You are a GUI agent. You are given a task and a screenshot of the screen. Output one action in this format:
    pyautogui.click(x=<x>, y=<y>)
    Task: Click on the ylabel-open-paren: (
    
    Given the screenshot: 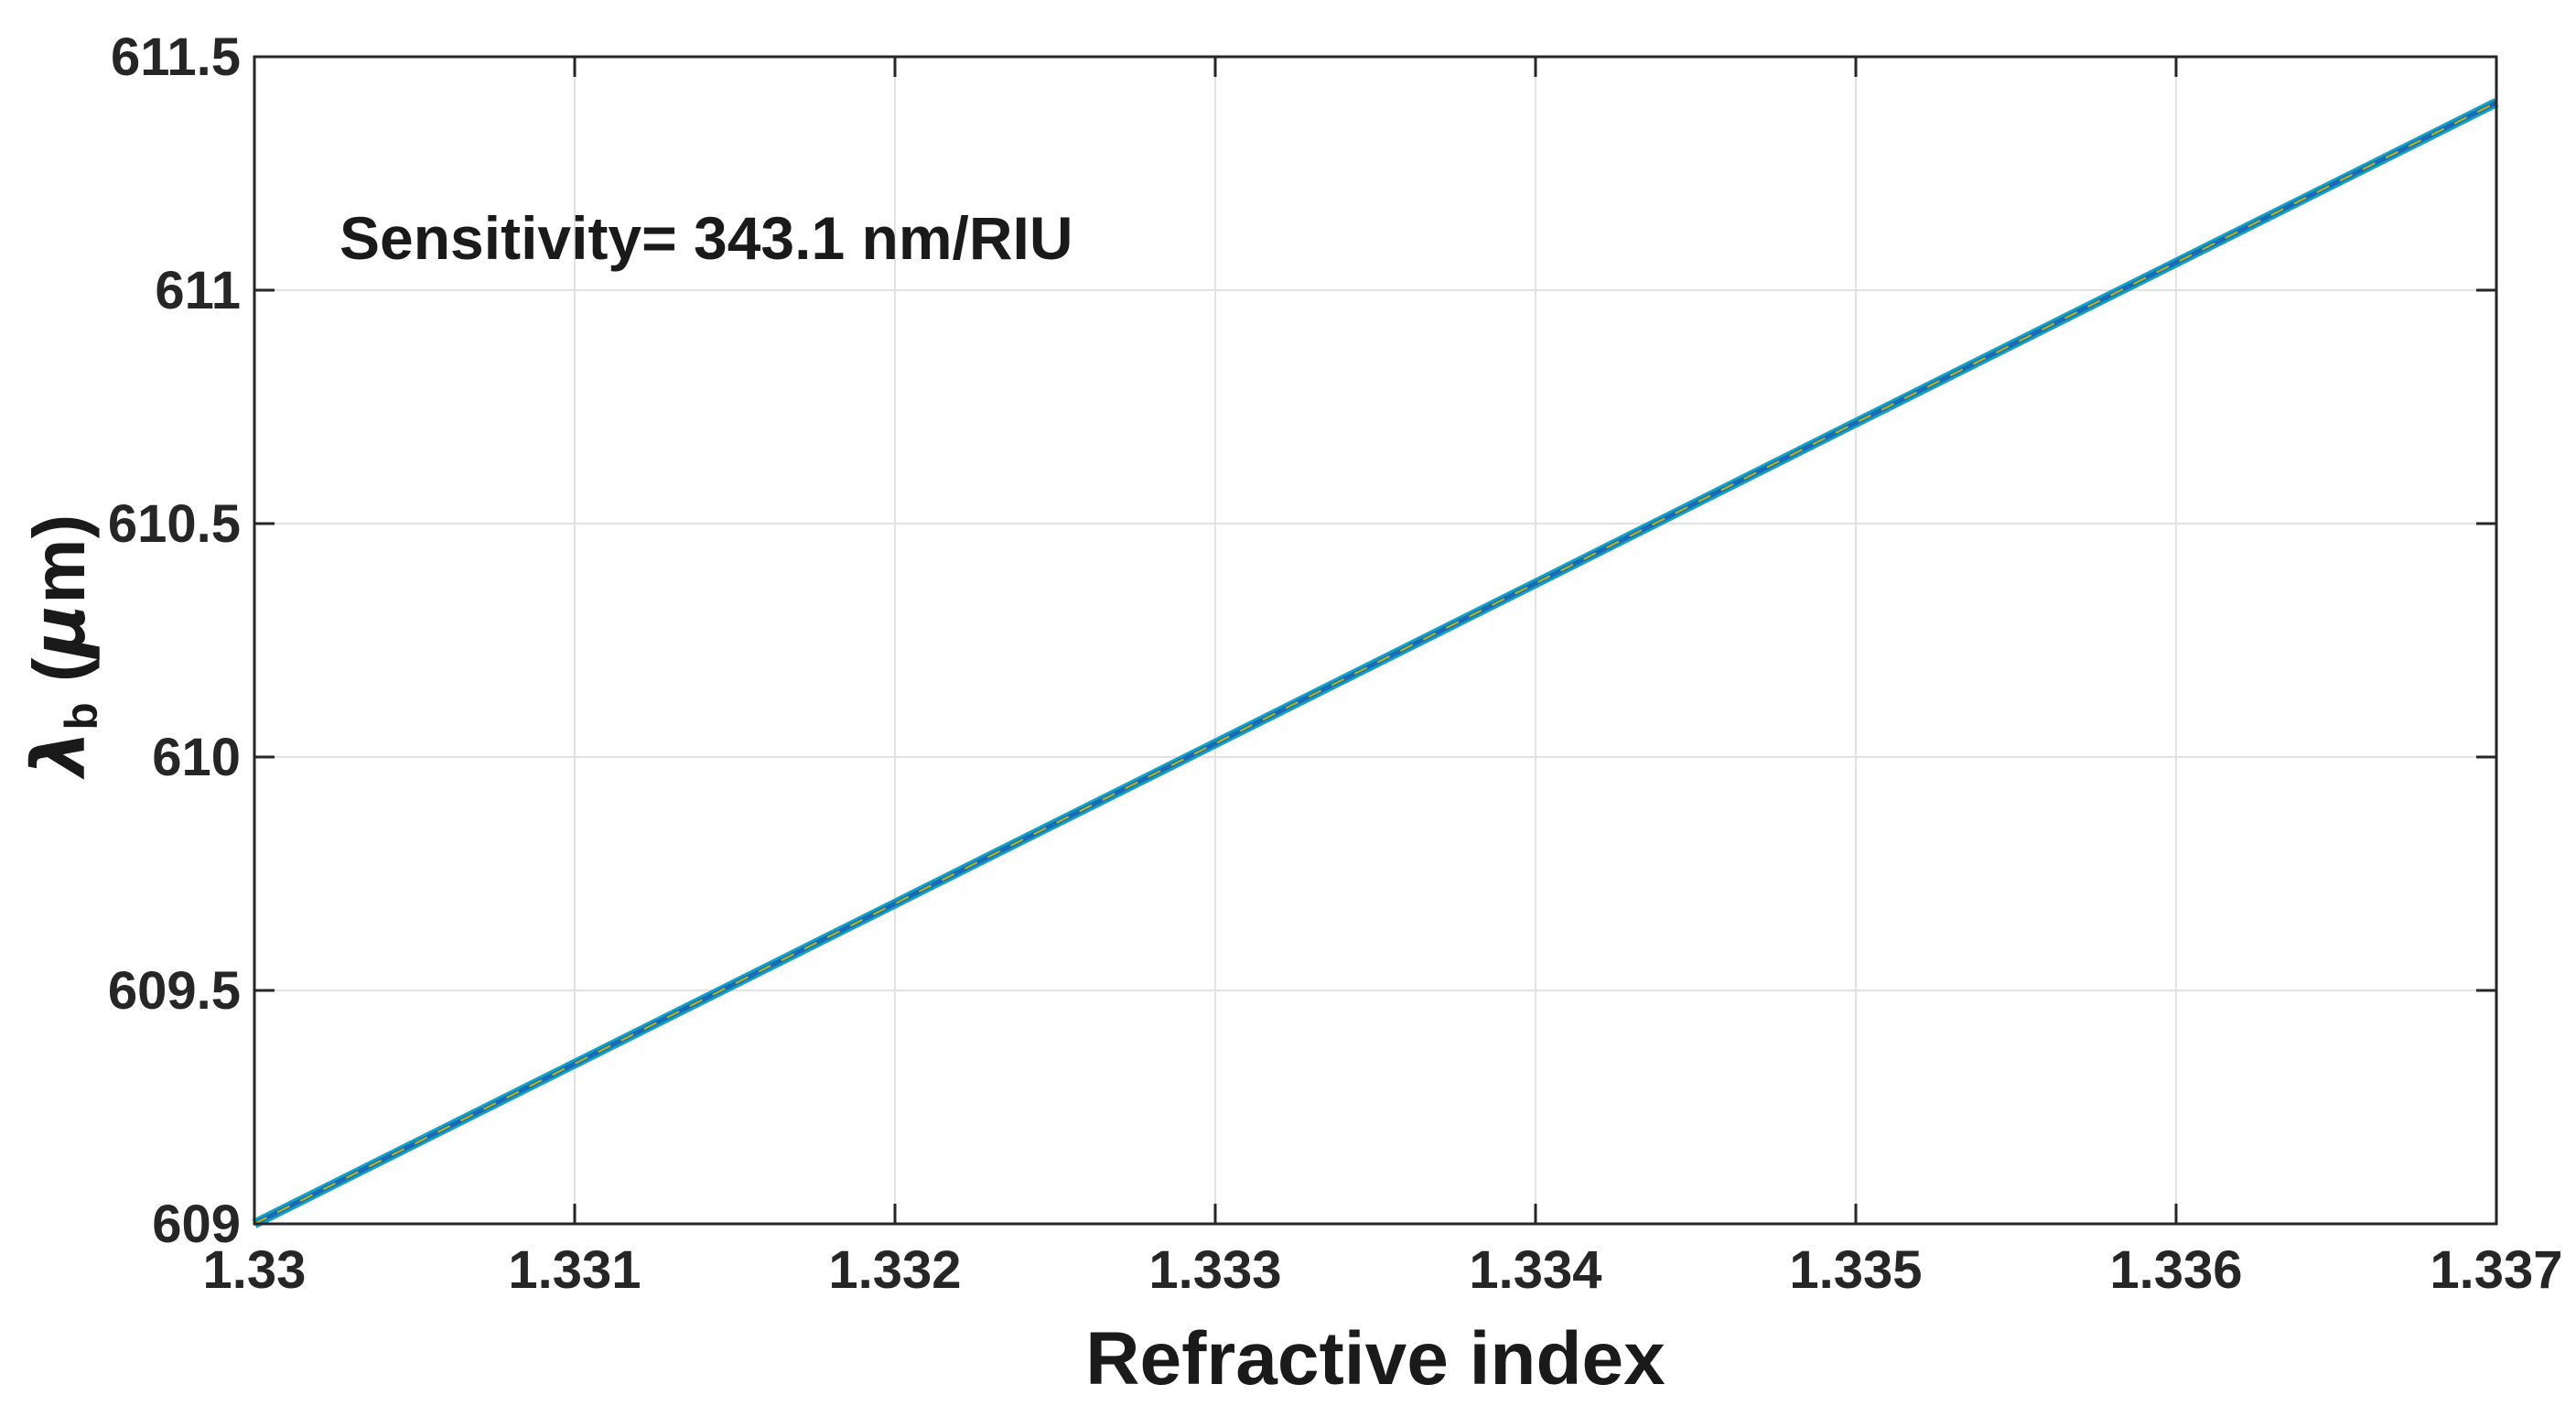 What is the action you would take?
    pyautogui.click(x=59, y=670)
    